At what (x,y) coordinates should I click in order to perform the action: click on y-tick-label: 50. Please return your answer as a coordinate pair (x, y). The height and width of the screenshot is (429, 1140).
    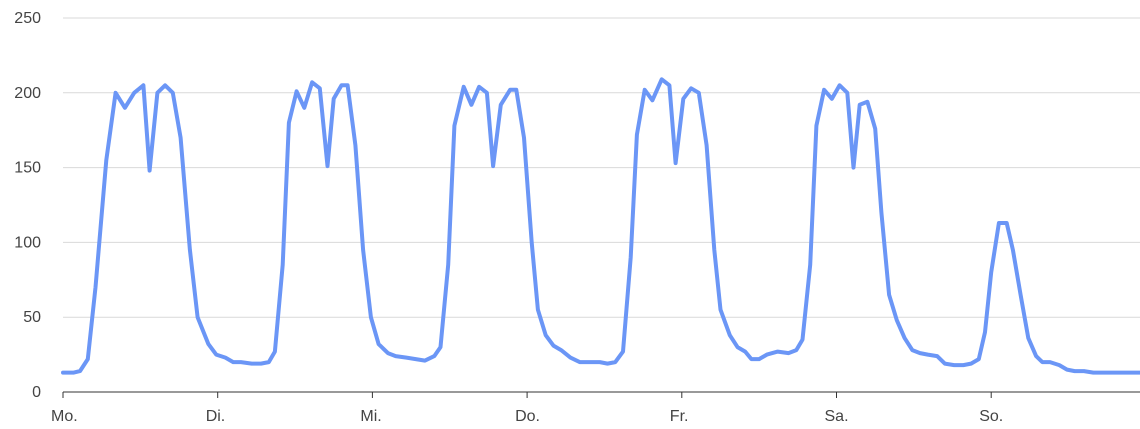
    Looking at the image, I should click on (32, 317).